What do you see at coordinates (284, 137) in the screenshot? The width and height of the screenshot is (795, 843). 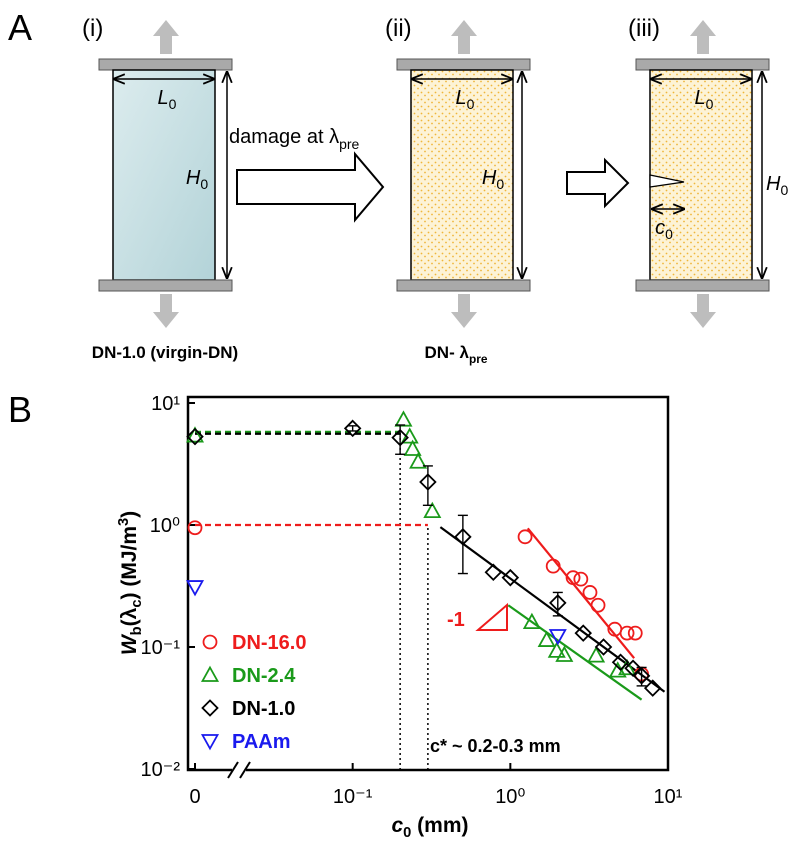 I see `text: damage at λ` at bounding box center [284, 137].